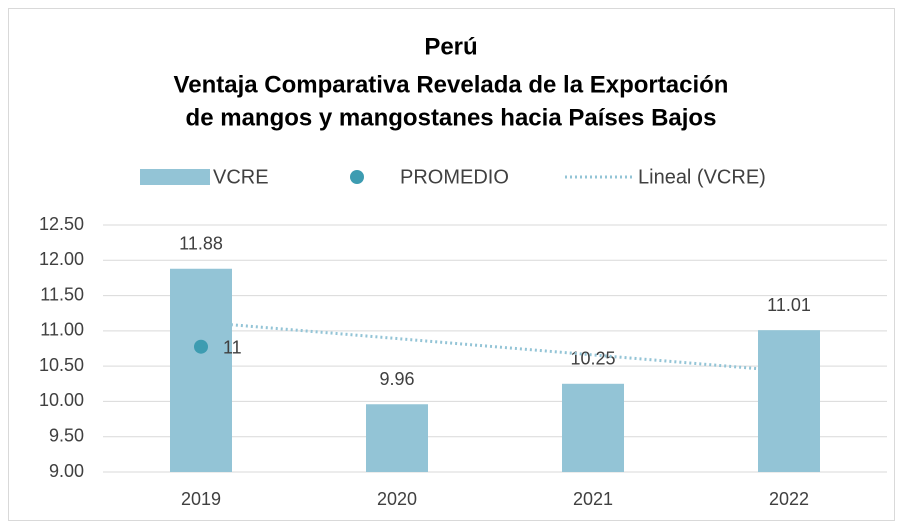 The image size is (903, 527). I want to click on y-tick-label: 10.00, so click(61, 400).